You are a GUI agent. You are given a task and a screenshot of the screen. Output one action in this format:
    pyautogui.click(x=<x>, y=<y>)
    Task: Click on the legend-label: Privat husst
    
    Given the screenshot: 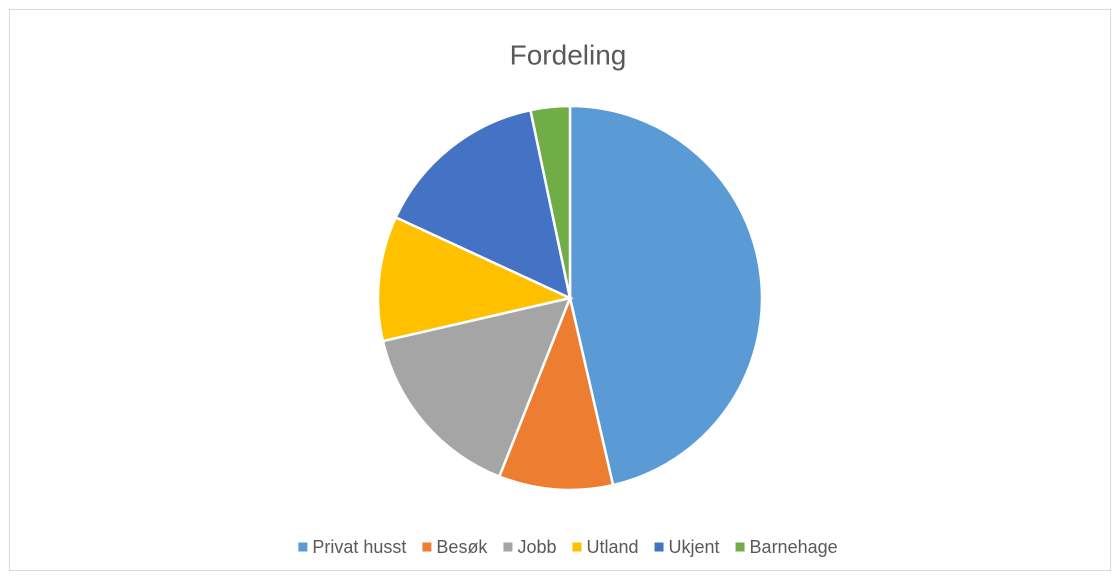 What is the action you would take?
    pyautogui.click(x=359, y=547)
    